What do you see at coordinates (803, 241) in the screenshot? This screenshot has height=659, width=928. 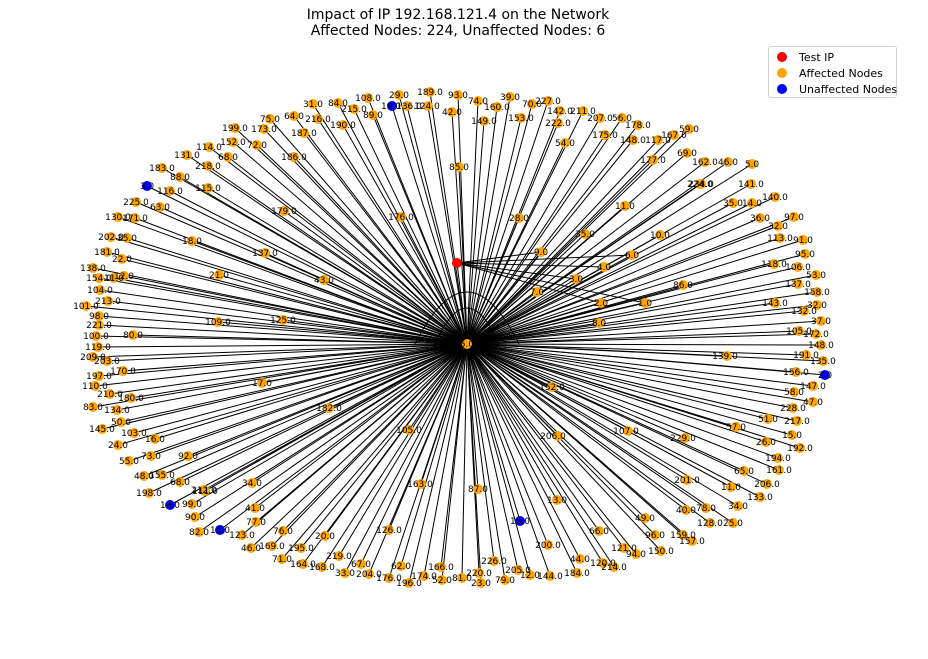 I see `node-label: 91.0` at bounding box center [803, 241].